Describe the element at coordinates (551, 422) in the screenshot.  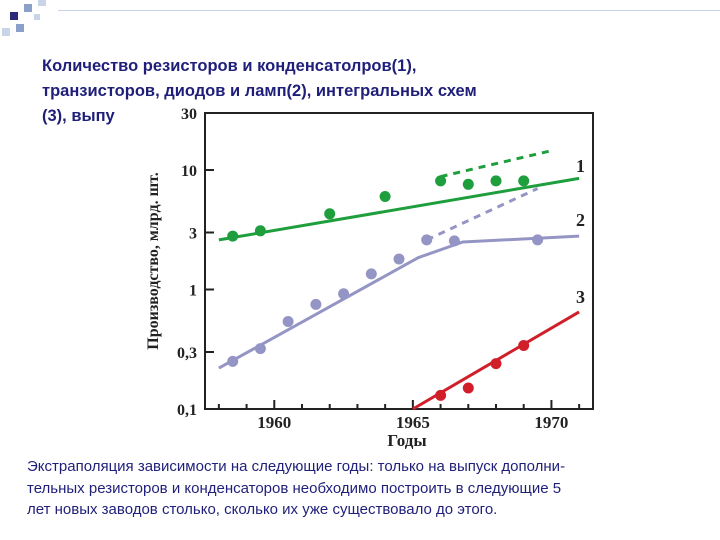
I see `x-tick-label: 1970` at that location.